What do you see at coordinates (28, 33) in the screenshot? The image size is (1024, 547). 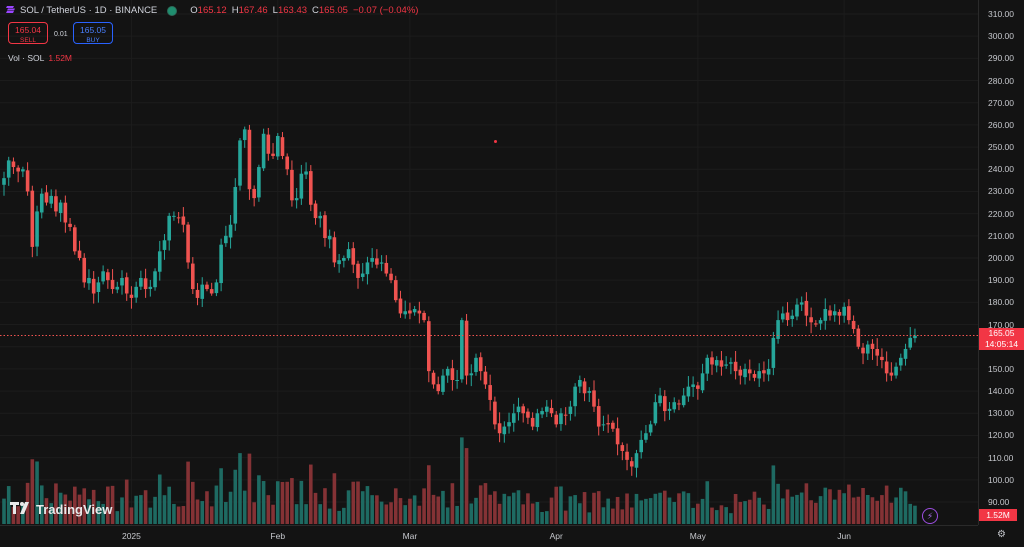 I see `sell-button: 165.04 SELL` at bounding box center [28, 33].